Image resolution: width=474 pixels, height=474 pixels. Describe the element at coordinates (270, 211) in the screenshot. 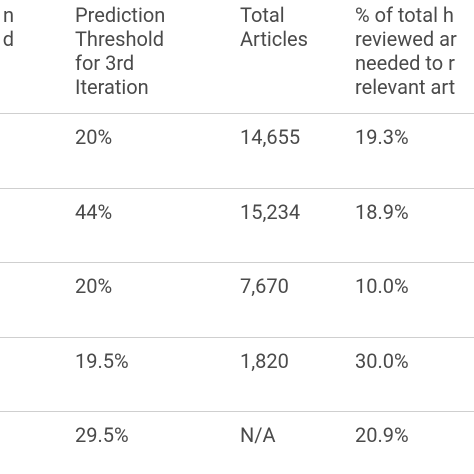

I see `cell-text: 15,234` at that location.